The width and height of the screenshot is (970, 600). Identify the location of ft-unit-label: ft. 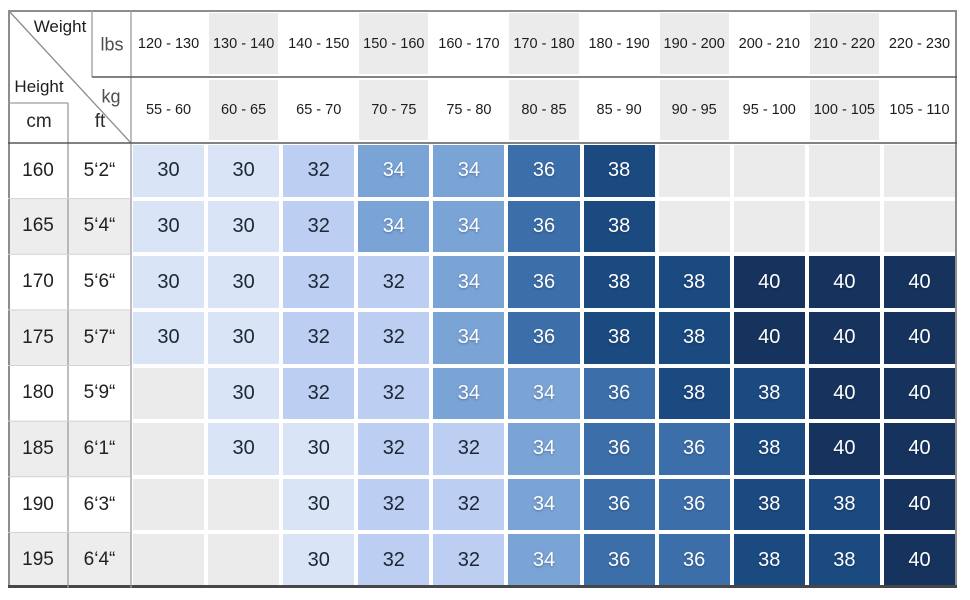
(100, 121).